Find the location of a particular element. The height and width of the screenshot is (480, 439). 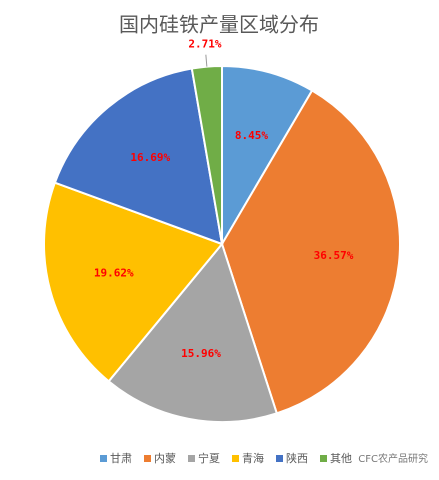

chart-title: 国内硅铁产量区域分布 is located at coordinates (219, 25).